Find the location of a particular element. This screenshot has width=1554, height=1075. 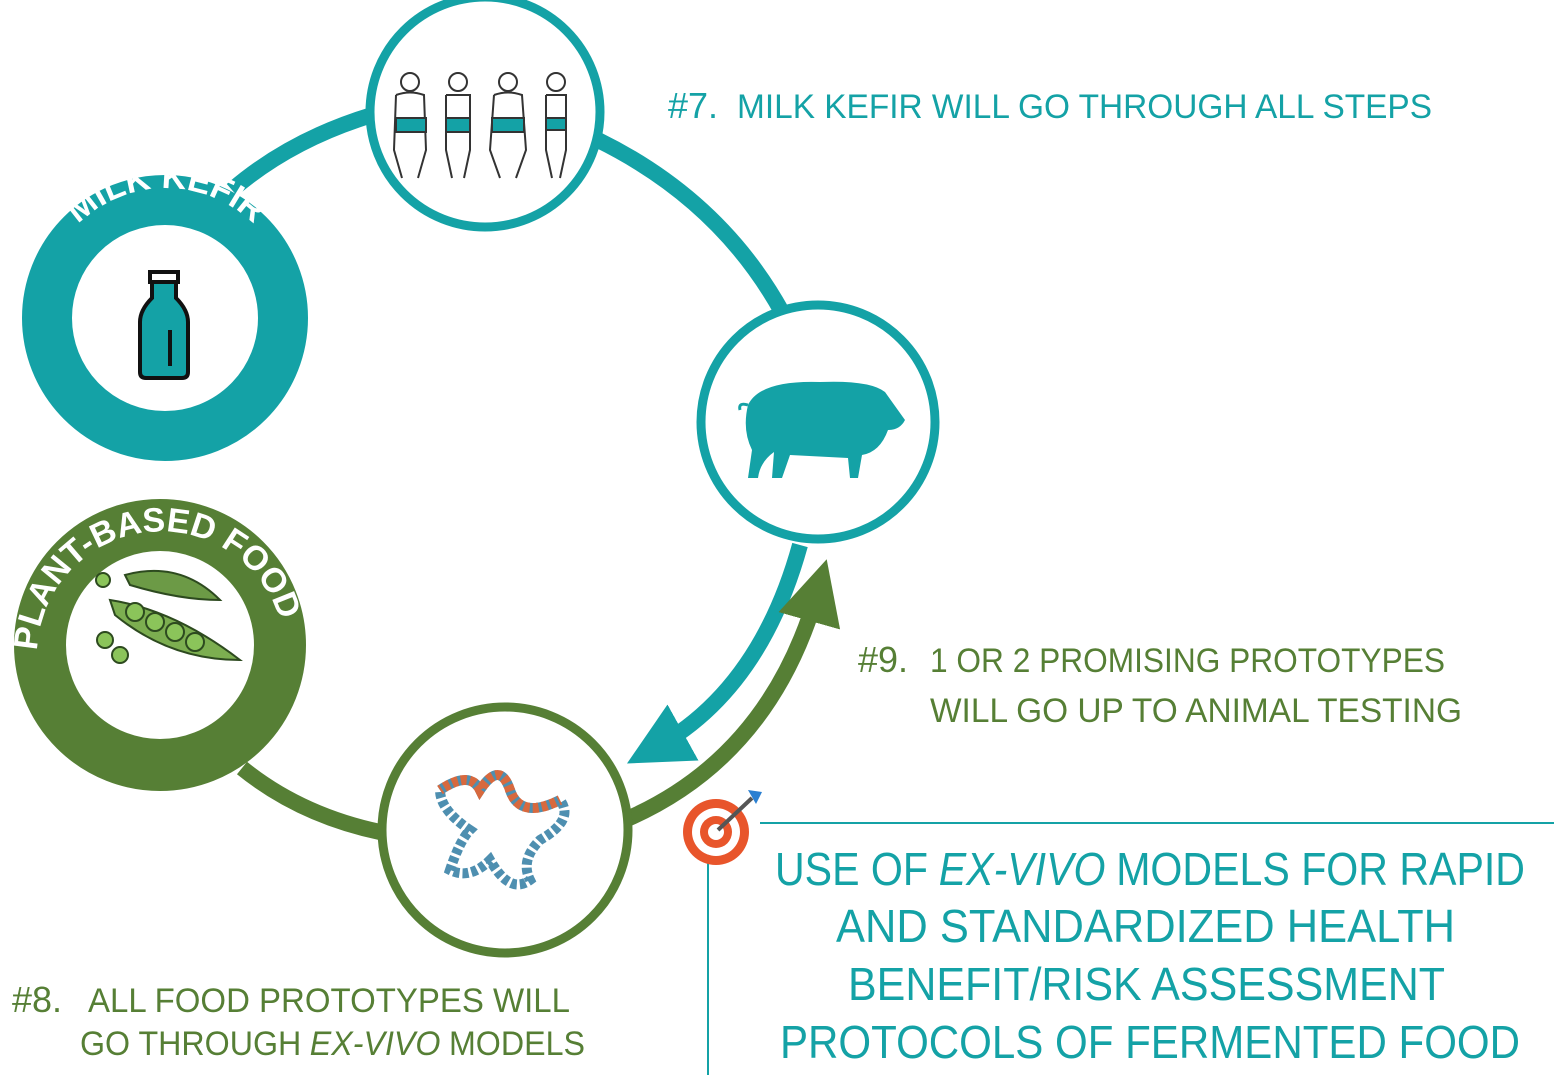

target-icon is located at coordinates (722, 827).